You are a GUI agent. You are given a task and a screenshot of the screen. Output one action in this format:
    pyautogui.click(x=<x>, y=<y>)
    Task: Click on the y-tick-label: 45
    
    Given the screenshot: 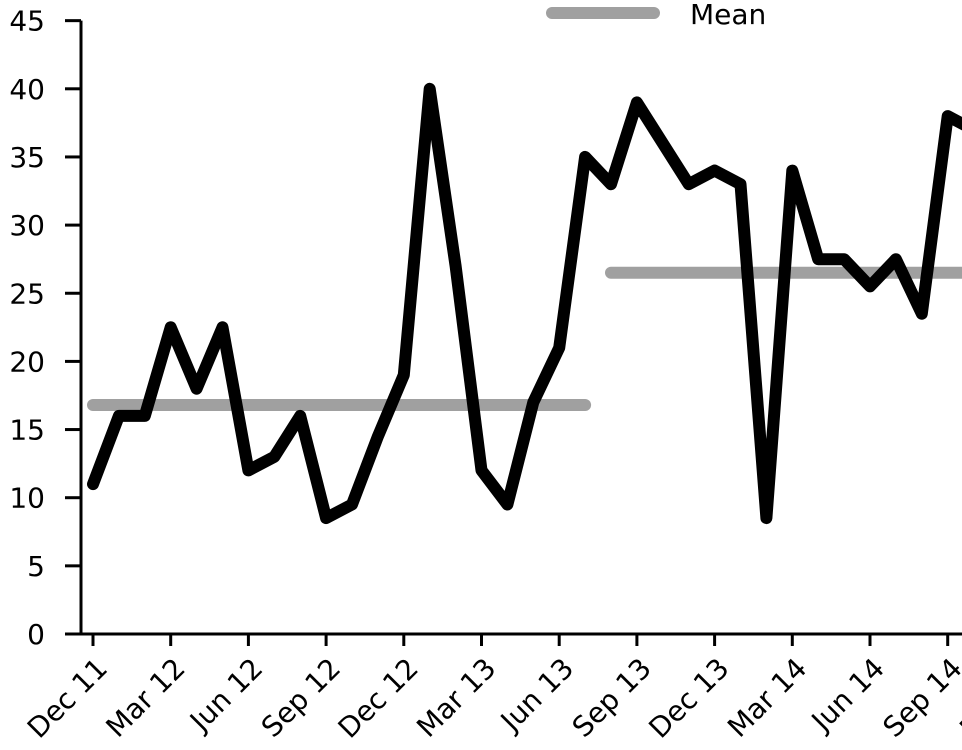 What is the action you would take?
    pyautogui.click(x=27, y=21)
    